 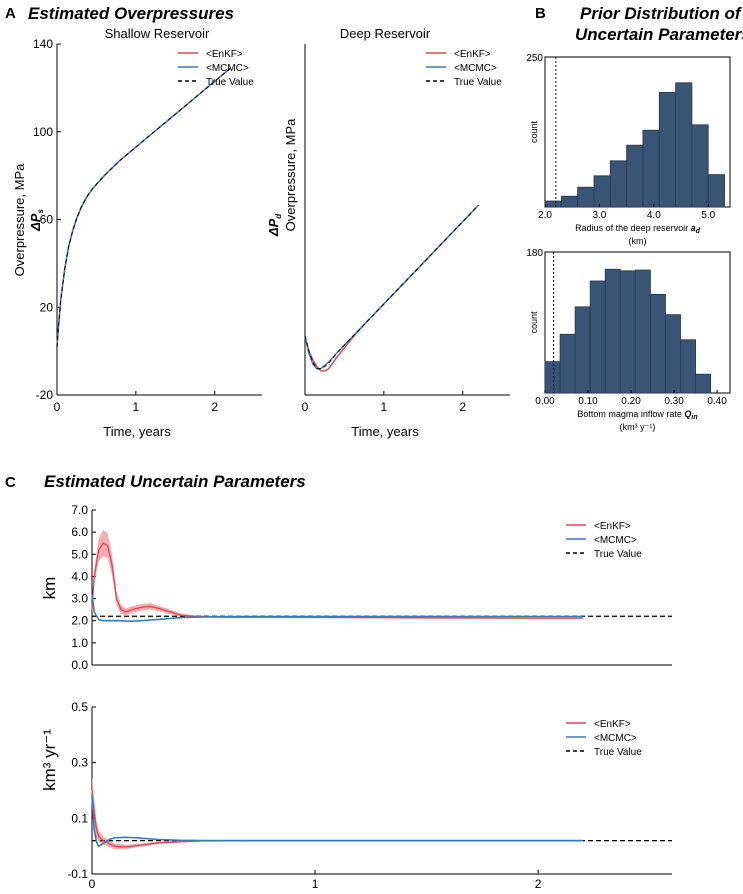 I want to click on shallow-ytick-label-2: 60, so click(x=47, y=220).